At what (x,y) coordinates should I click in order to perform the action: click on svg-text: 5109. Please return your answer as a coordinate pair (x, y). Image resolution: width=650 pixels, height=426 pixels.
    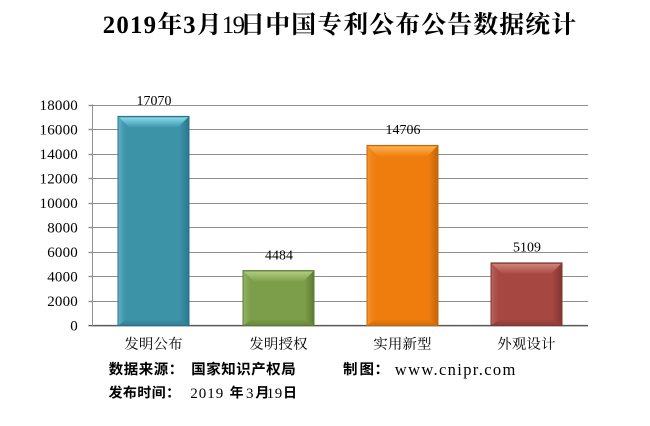
    Looking at the image, I should click on (527, 248).